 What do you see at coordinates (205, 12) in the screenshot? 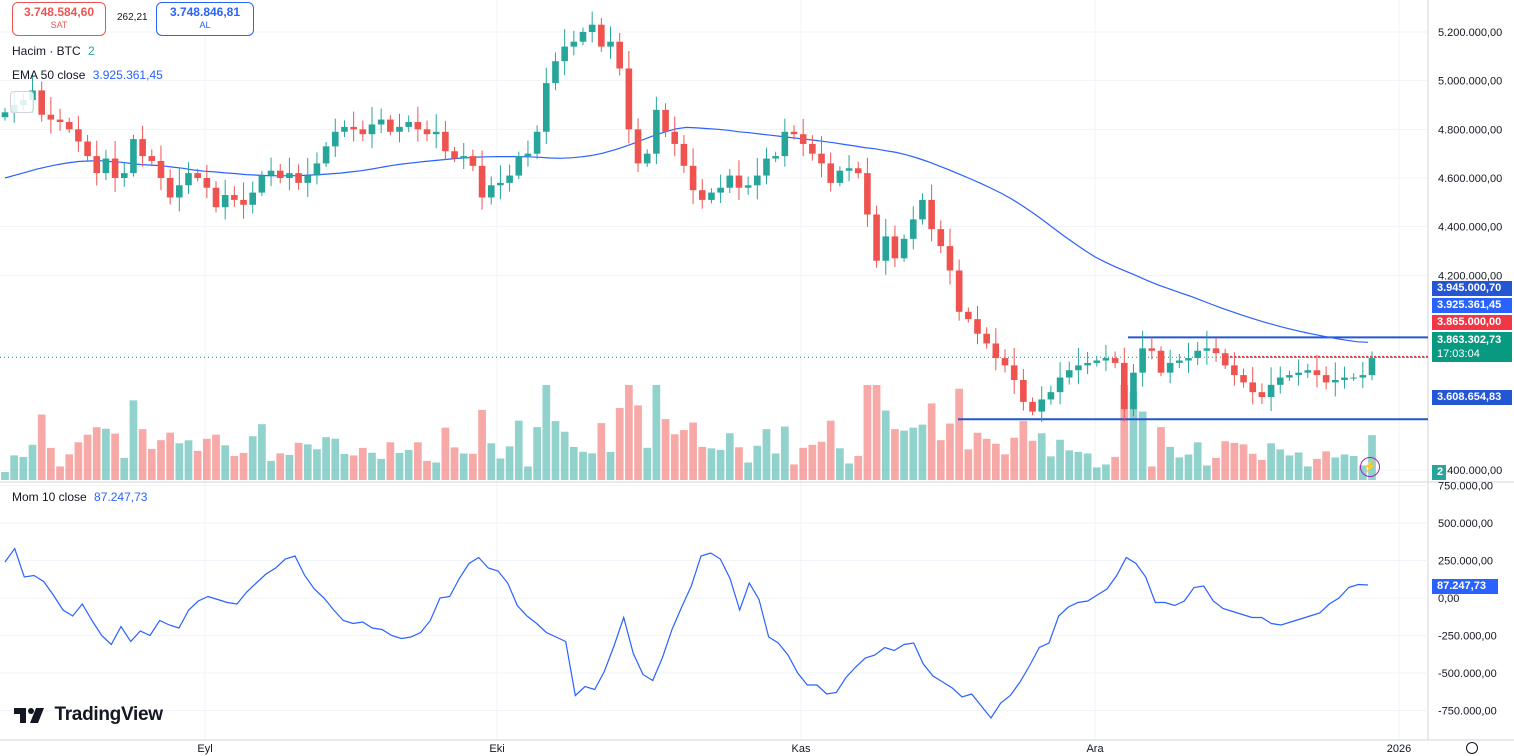
I see `buy-price: 3.748.846,81` at bounding box center [205, 12].